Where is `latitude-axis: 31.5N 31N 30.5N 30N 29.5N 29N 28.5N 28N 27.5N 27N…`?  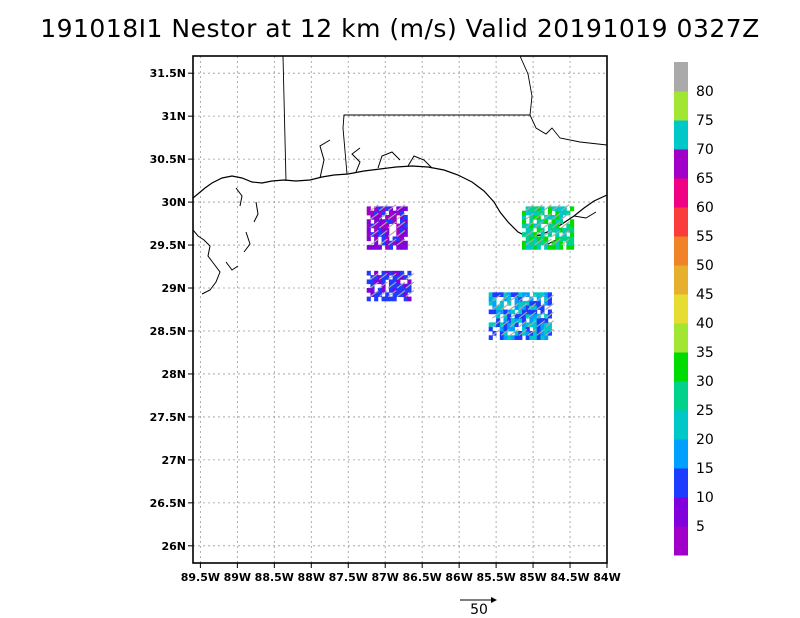 latitude-axis: 31.5N 31N 30.5N 30N 29.5N 29N 28.5N 28N 27.5N 27N… is located at coordinates (171, 310).